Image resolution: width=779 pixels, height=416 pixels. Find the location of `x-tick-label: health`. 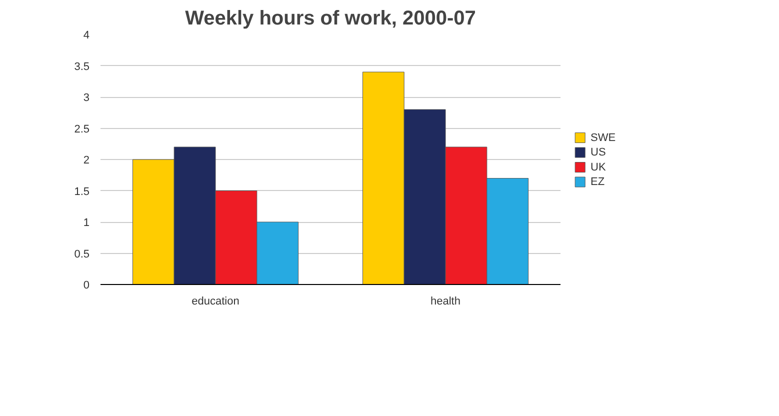

x-tick-label: health is located at coordinates (445, 302).